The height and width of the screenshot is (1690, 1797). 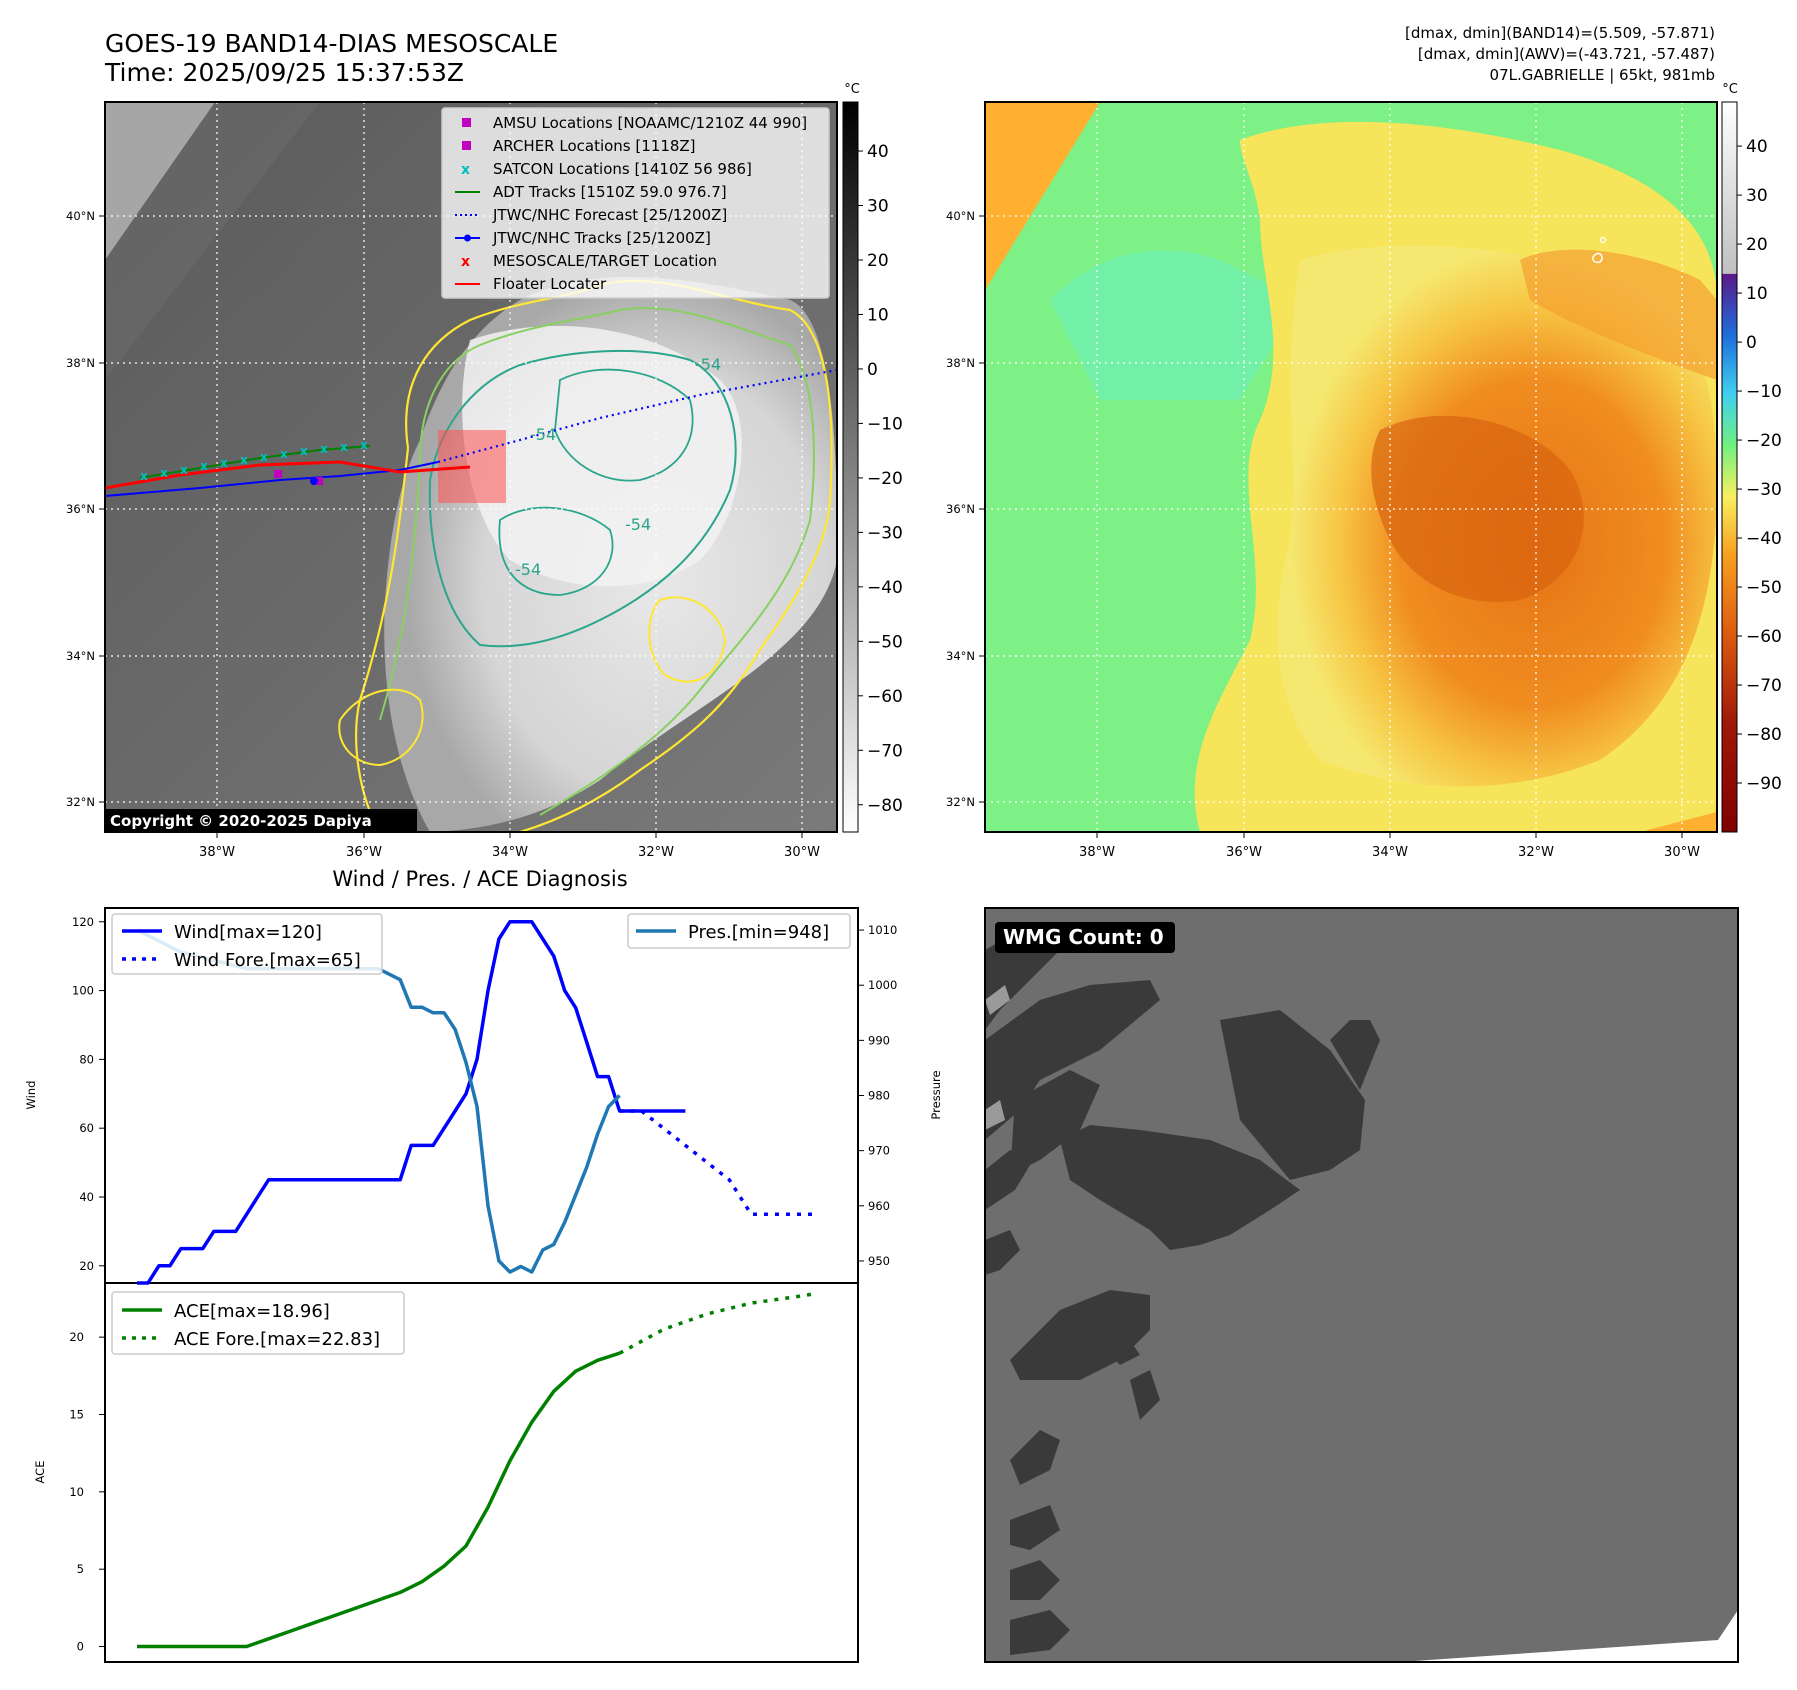 I want to click on cb-tick-label: 30, so click(x=1757, y=196).